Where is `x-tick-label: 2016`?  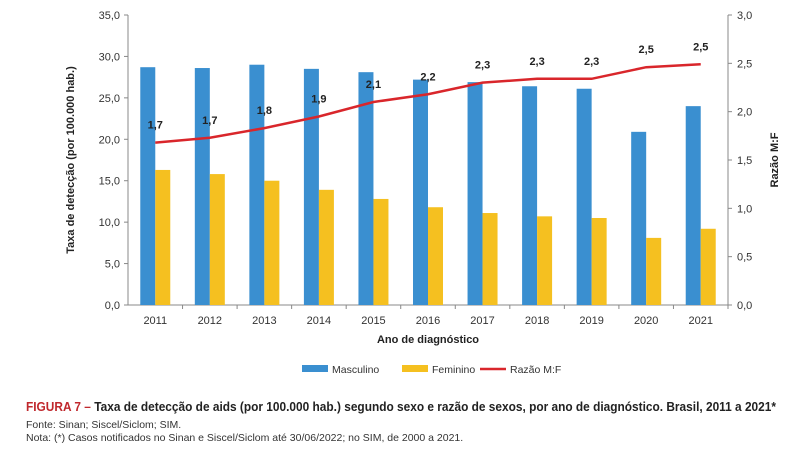 x-tick-label: 2016 is located at coordinates (428, 321).